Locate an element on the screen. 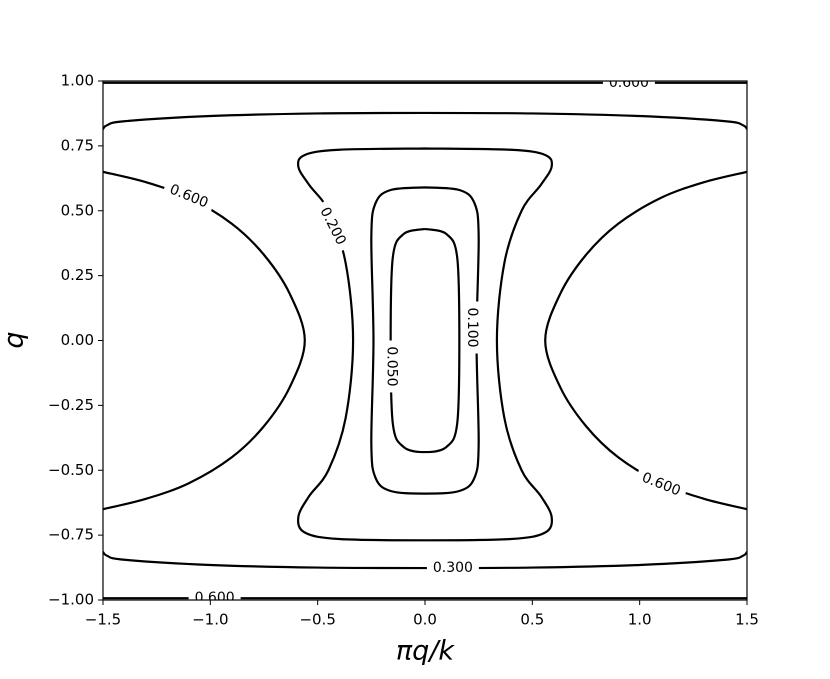 This screenshot has height=679, width=830. x-tick-label: 0.5 is located at coordinates (532, 620).